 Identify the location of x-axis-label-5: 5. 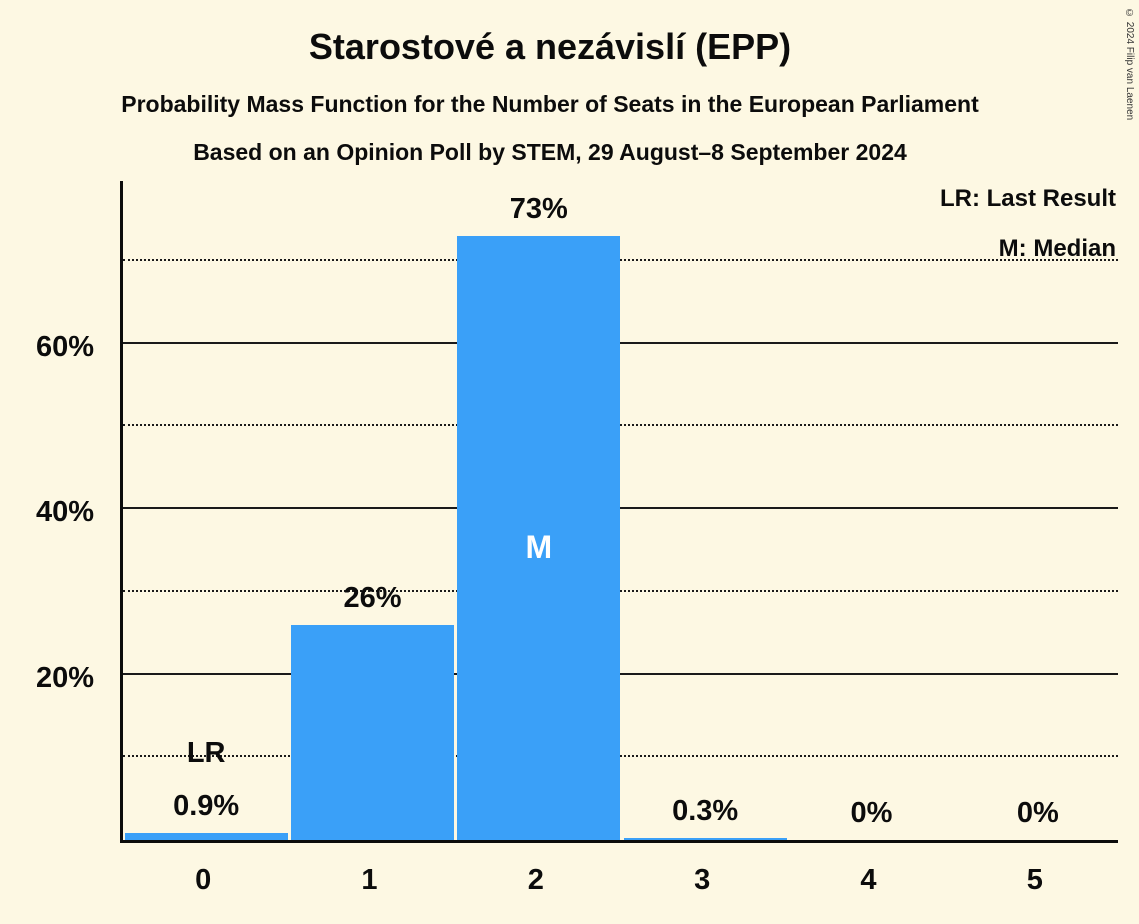
(1034, 880).